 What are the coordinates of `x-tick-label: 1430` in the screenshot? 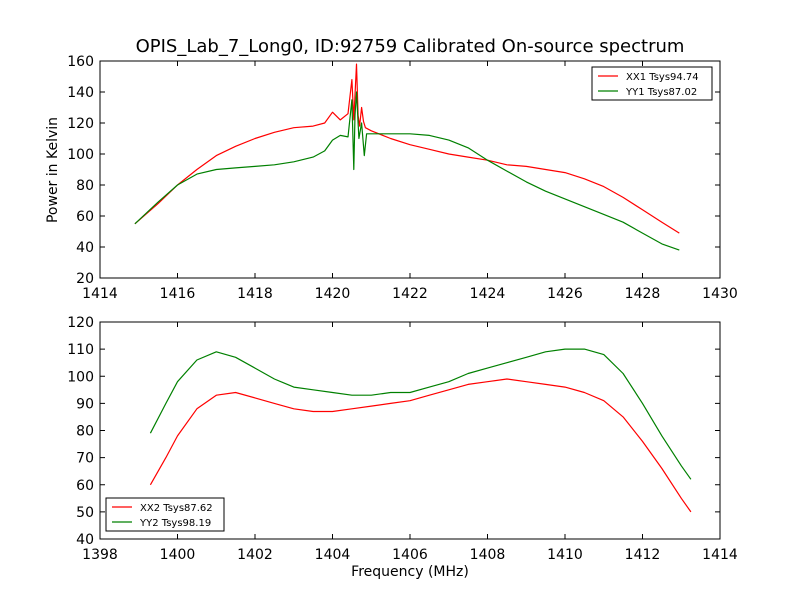 It's located at (720, 294).